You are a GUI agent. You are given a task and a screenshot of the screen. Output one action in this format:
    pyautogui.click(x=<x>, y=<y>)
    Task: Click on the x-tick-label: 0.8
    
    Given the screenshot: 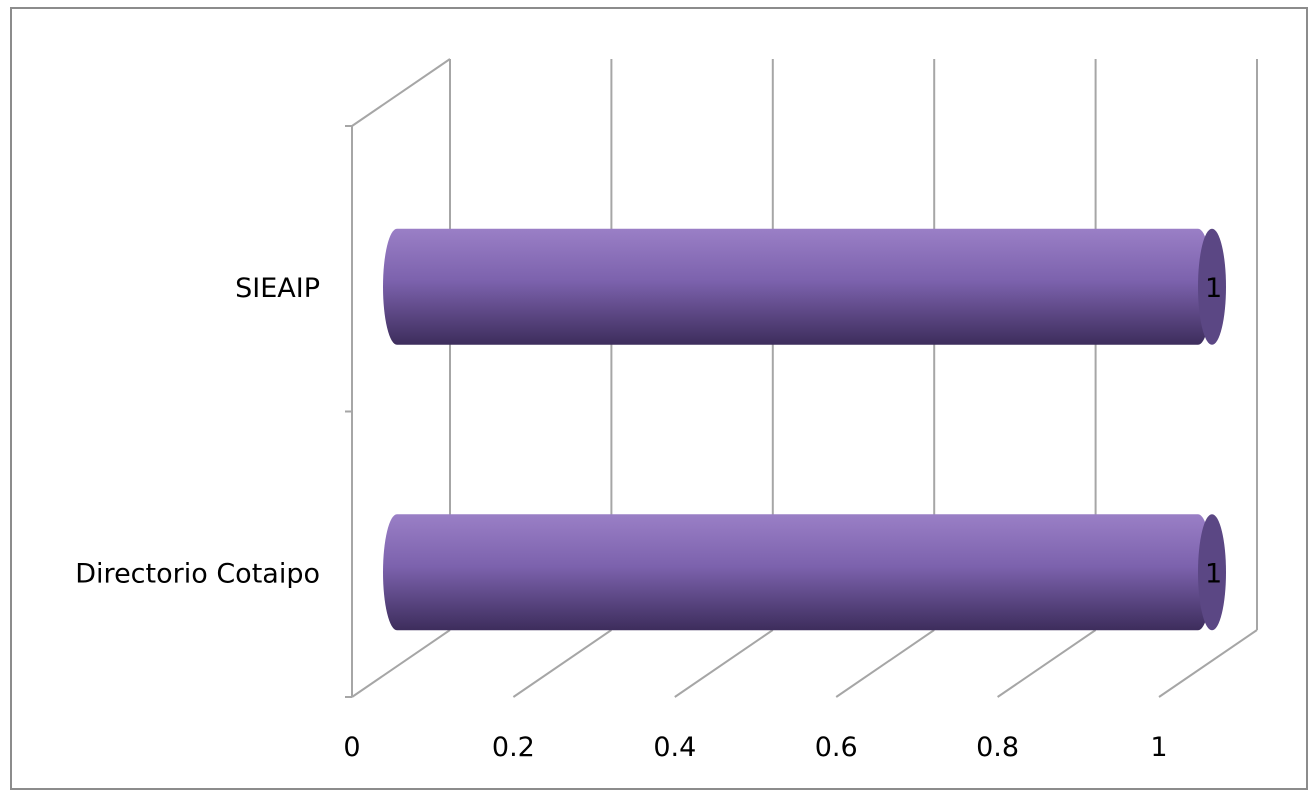 What is the action you would take?
    pyautogui.click(x=997, y=747)
    